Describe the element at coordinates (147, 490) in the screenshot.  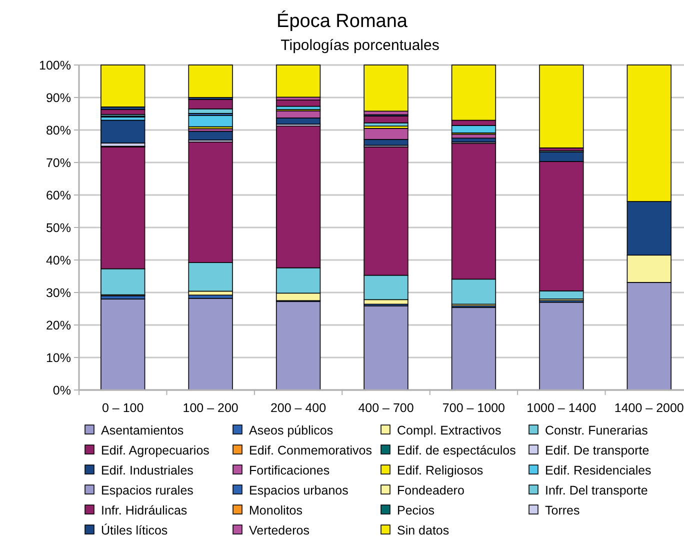
I see `legend-label: Espacios rurales` at that location.